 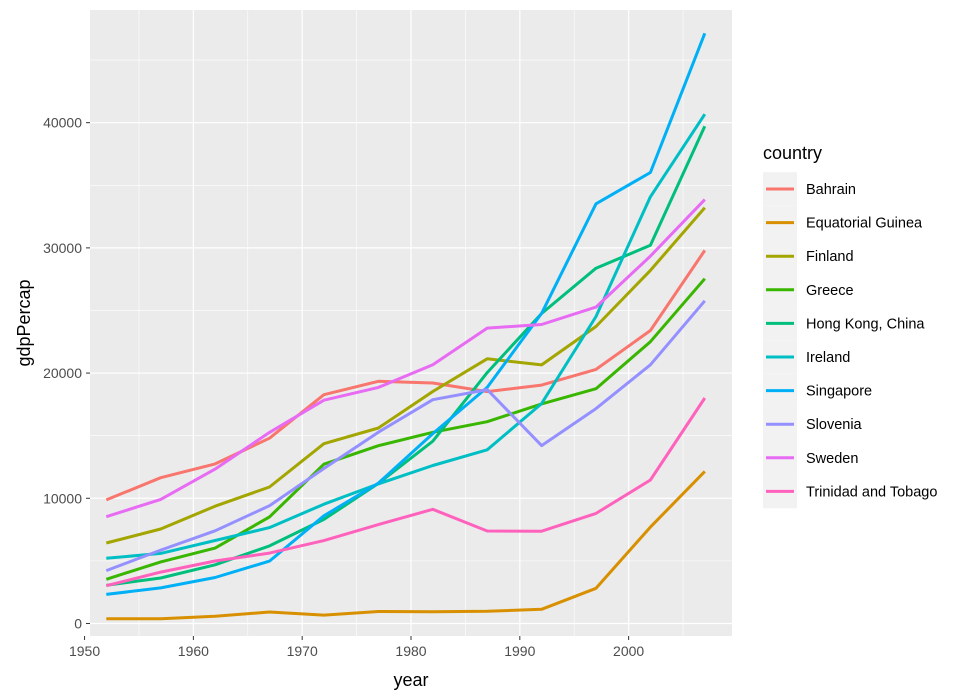 I want to click on legend-item-finland: Finland, so click(x=808, y=256).